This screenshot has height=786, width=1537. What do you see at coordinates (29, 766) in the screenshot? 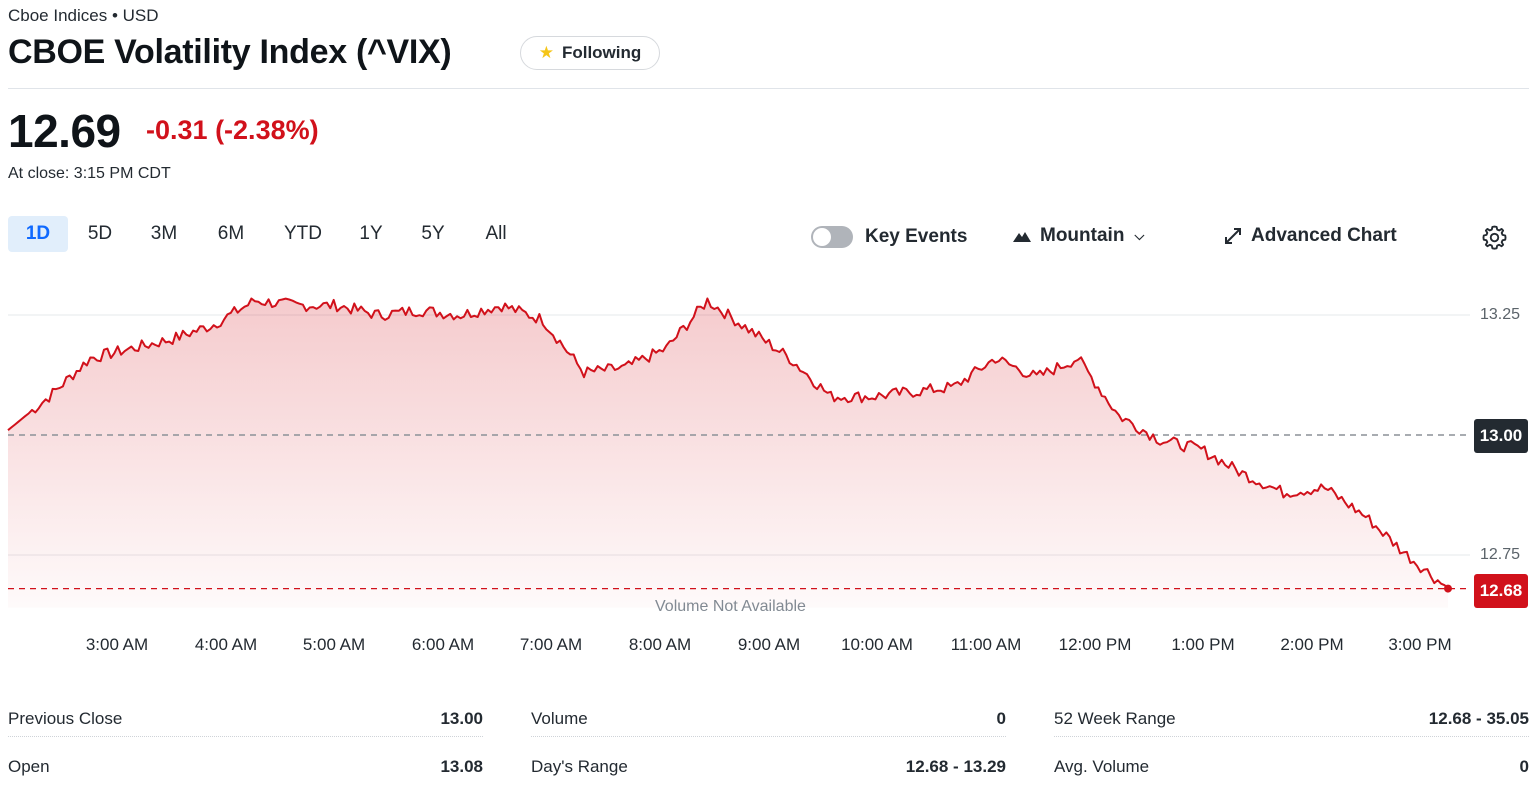
I see `stat-label: Open` at bounding box center [29, 766].